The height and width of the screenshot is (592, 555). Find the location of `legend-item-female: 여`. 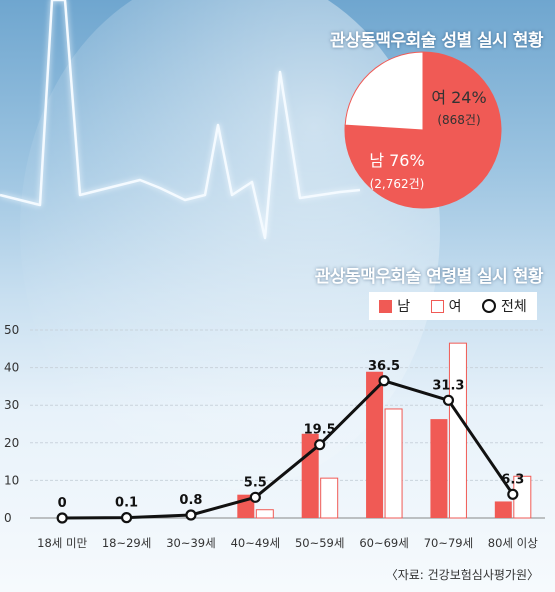

legend-item-female: 여 is located at coordinates (446, 306).